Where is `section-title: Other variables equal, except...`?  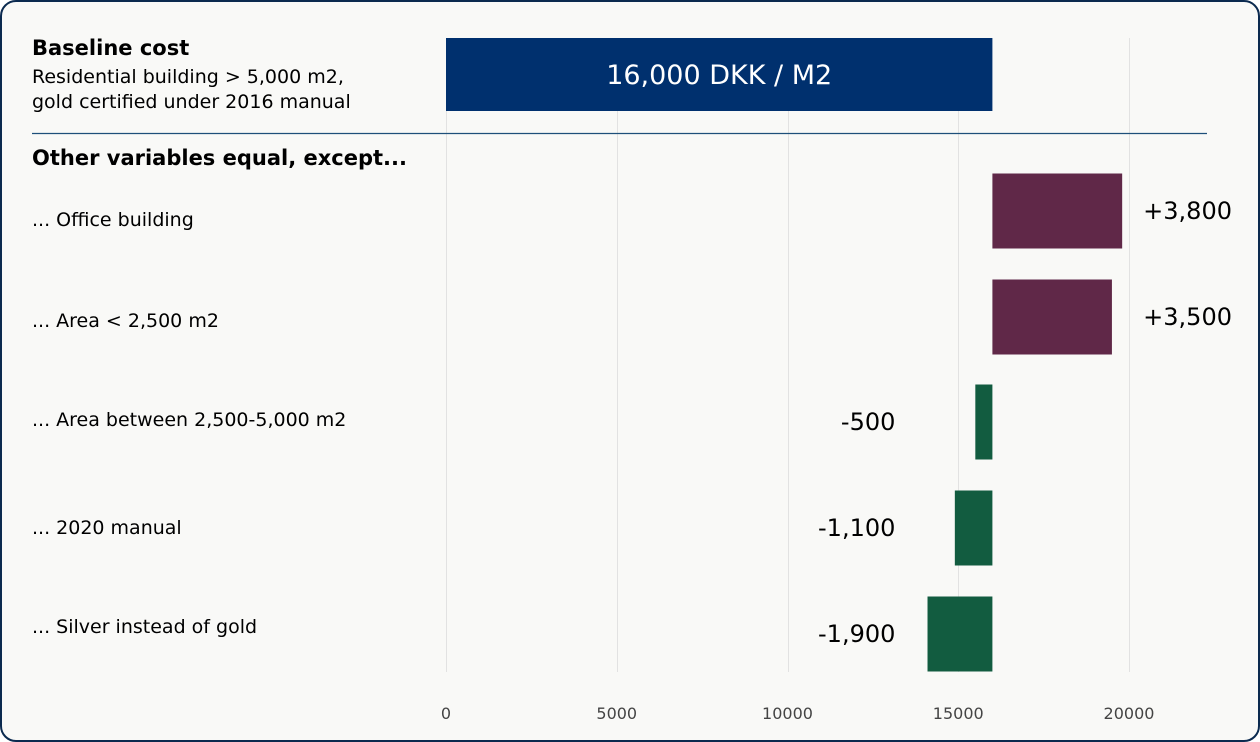
section-title: Other variables equal, except... is located at coordinates (219, 158).